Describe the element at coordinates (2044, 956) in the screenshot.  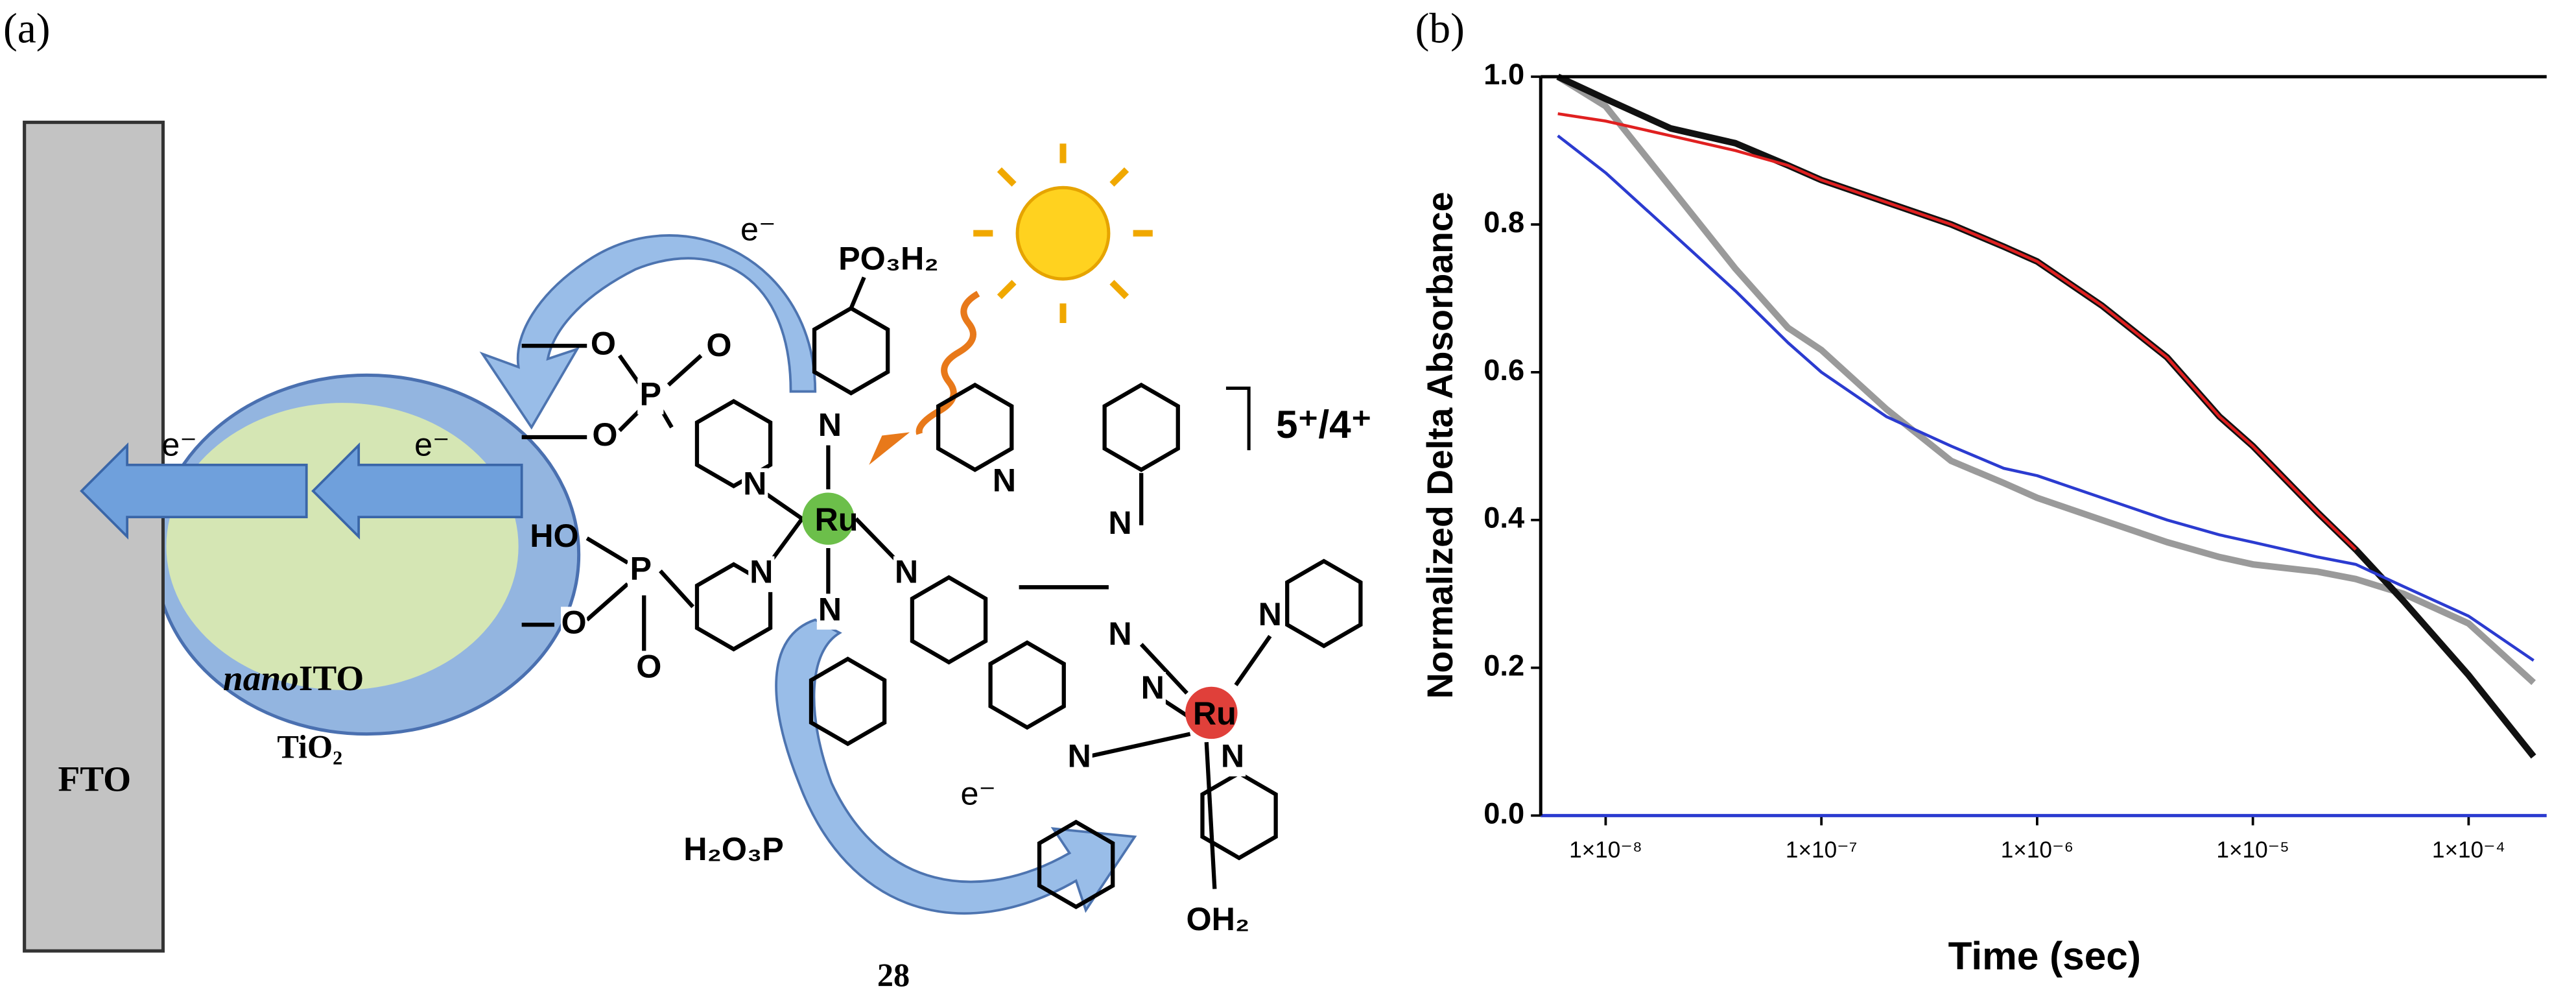
I see `x-axis-title: Time (sec)` at that location.